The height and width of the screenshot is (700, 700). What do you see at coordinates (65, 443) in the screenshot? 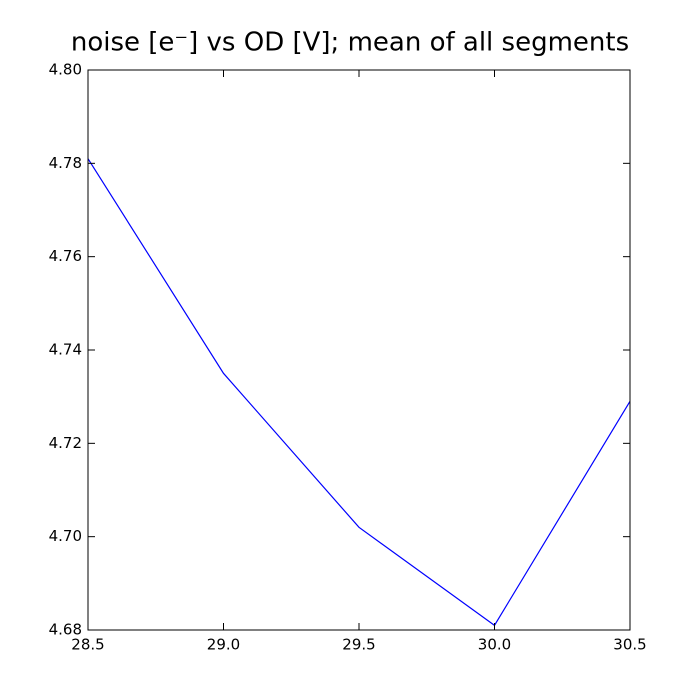
I see `y-tick-label: 4.72` at bounding box center [65, 443].